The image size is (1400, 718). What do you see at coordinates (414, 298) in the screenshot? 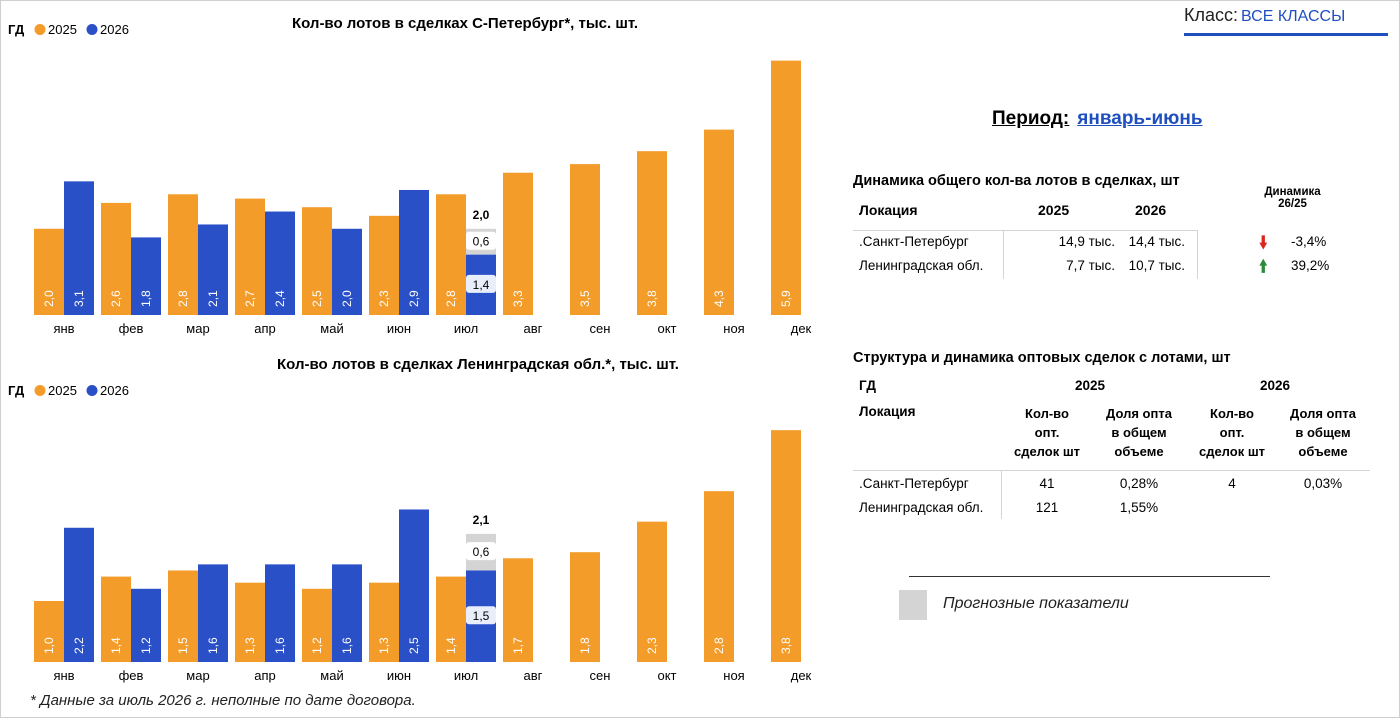
I see `value-label-2026-июн: 2,9` at bounding box center [414, 298].